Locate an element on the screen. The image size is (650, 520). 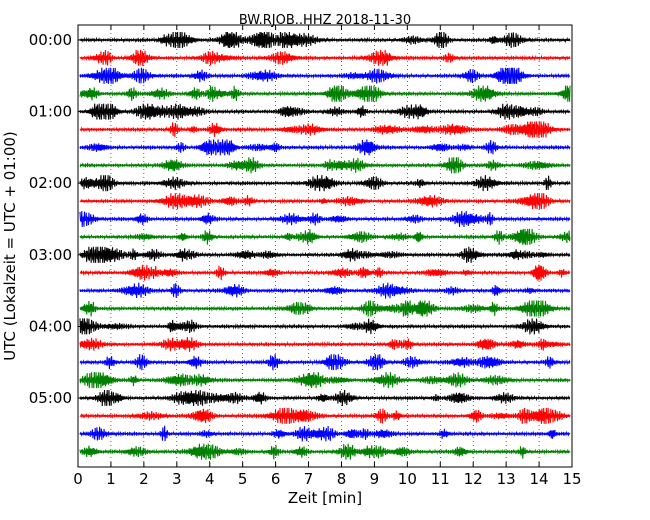
chart-title: BW.RJOB..HHZ 2018-11-30 is located at coordinates (325, 20).